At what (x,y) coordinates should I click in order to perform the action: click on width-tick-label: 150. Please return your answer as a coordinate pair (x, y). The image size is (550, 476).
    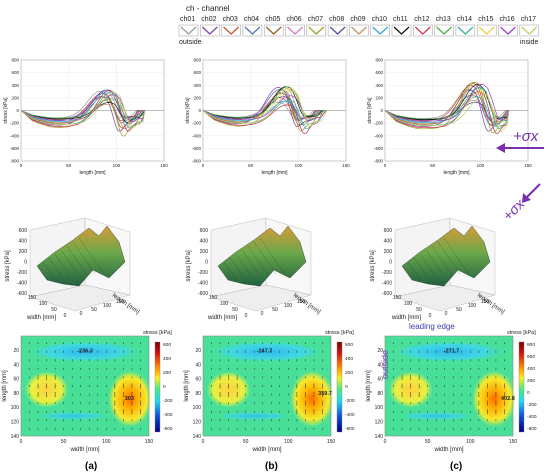
    Looking at the image, I should click on (213, 298).